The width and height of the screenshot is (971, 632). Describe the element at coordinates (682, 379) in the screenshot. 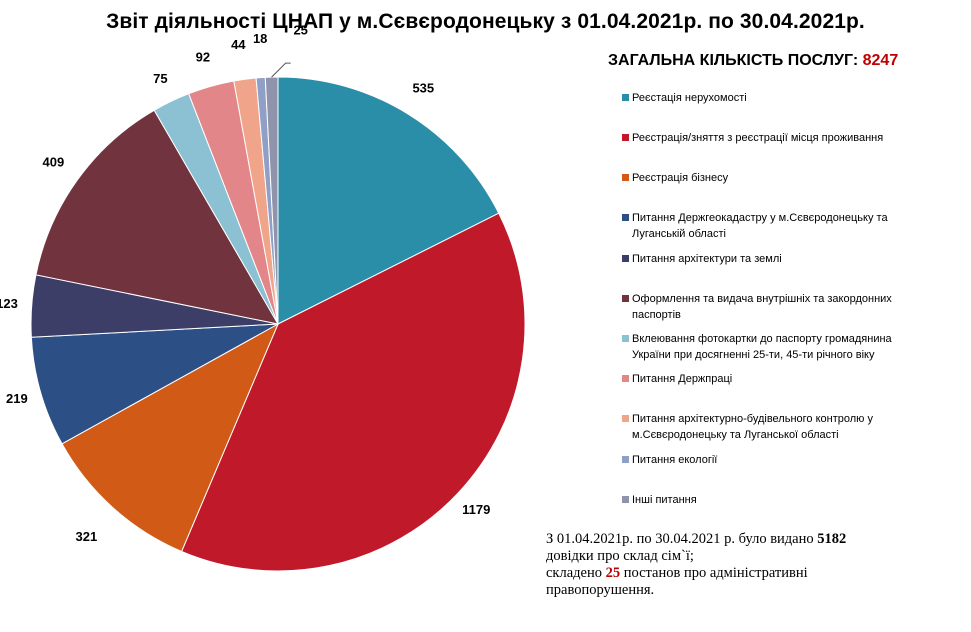

I see `legend-label: Питання Держпраці` at that location.